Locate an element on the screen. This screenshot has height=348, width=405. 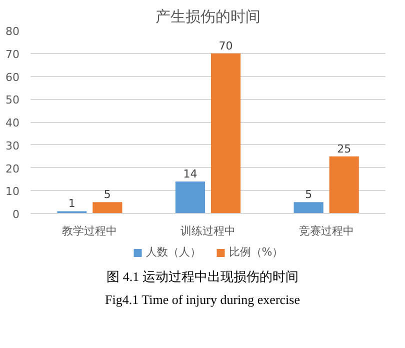
y-tick-label: 50 is located at coordinates (13, 100).